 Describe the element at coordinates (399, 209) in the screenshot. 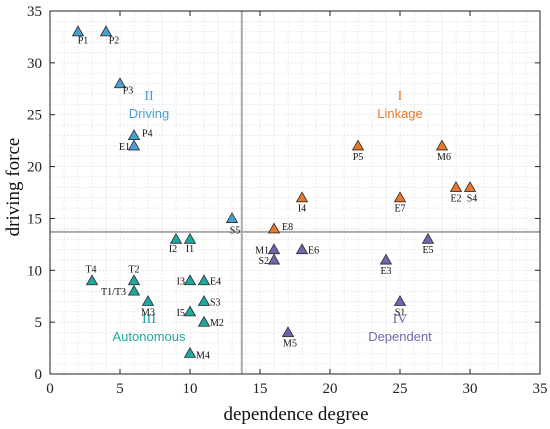

I see `point-label-e7: E7` at that location.